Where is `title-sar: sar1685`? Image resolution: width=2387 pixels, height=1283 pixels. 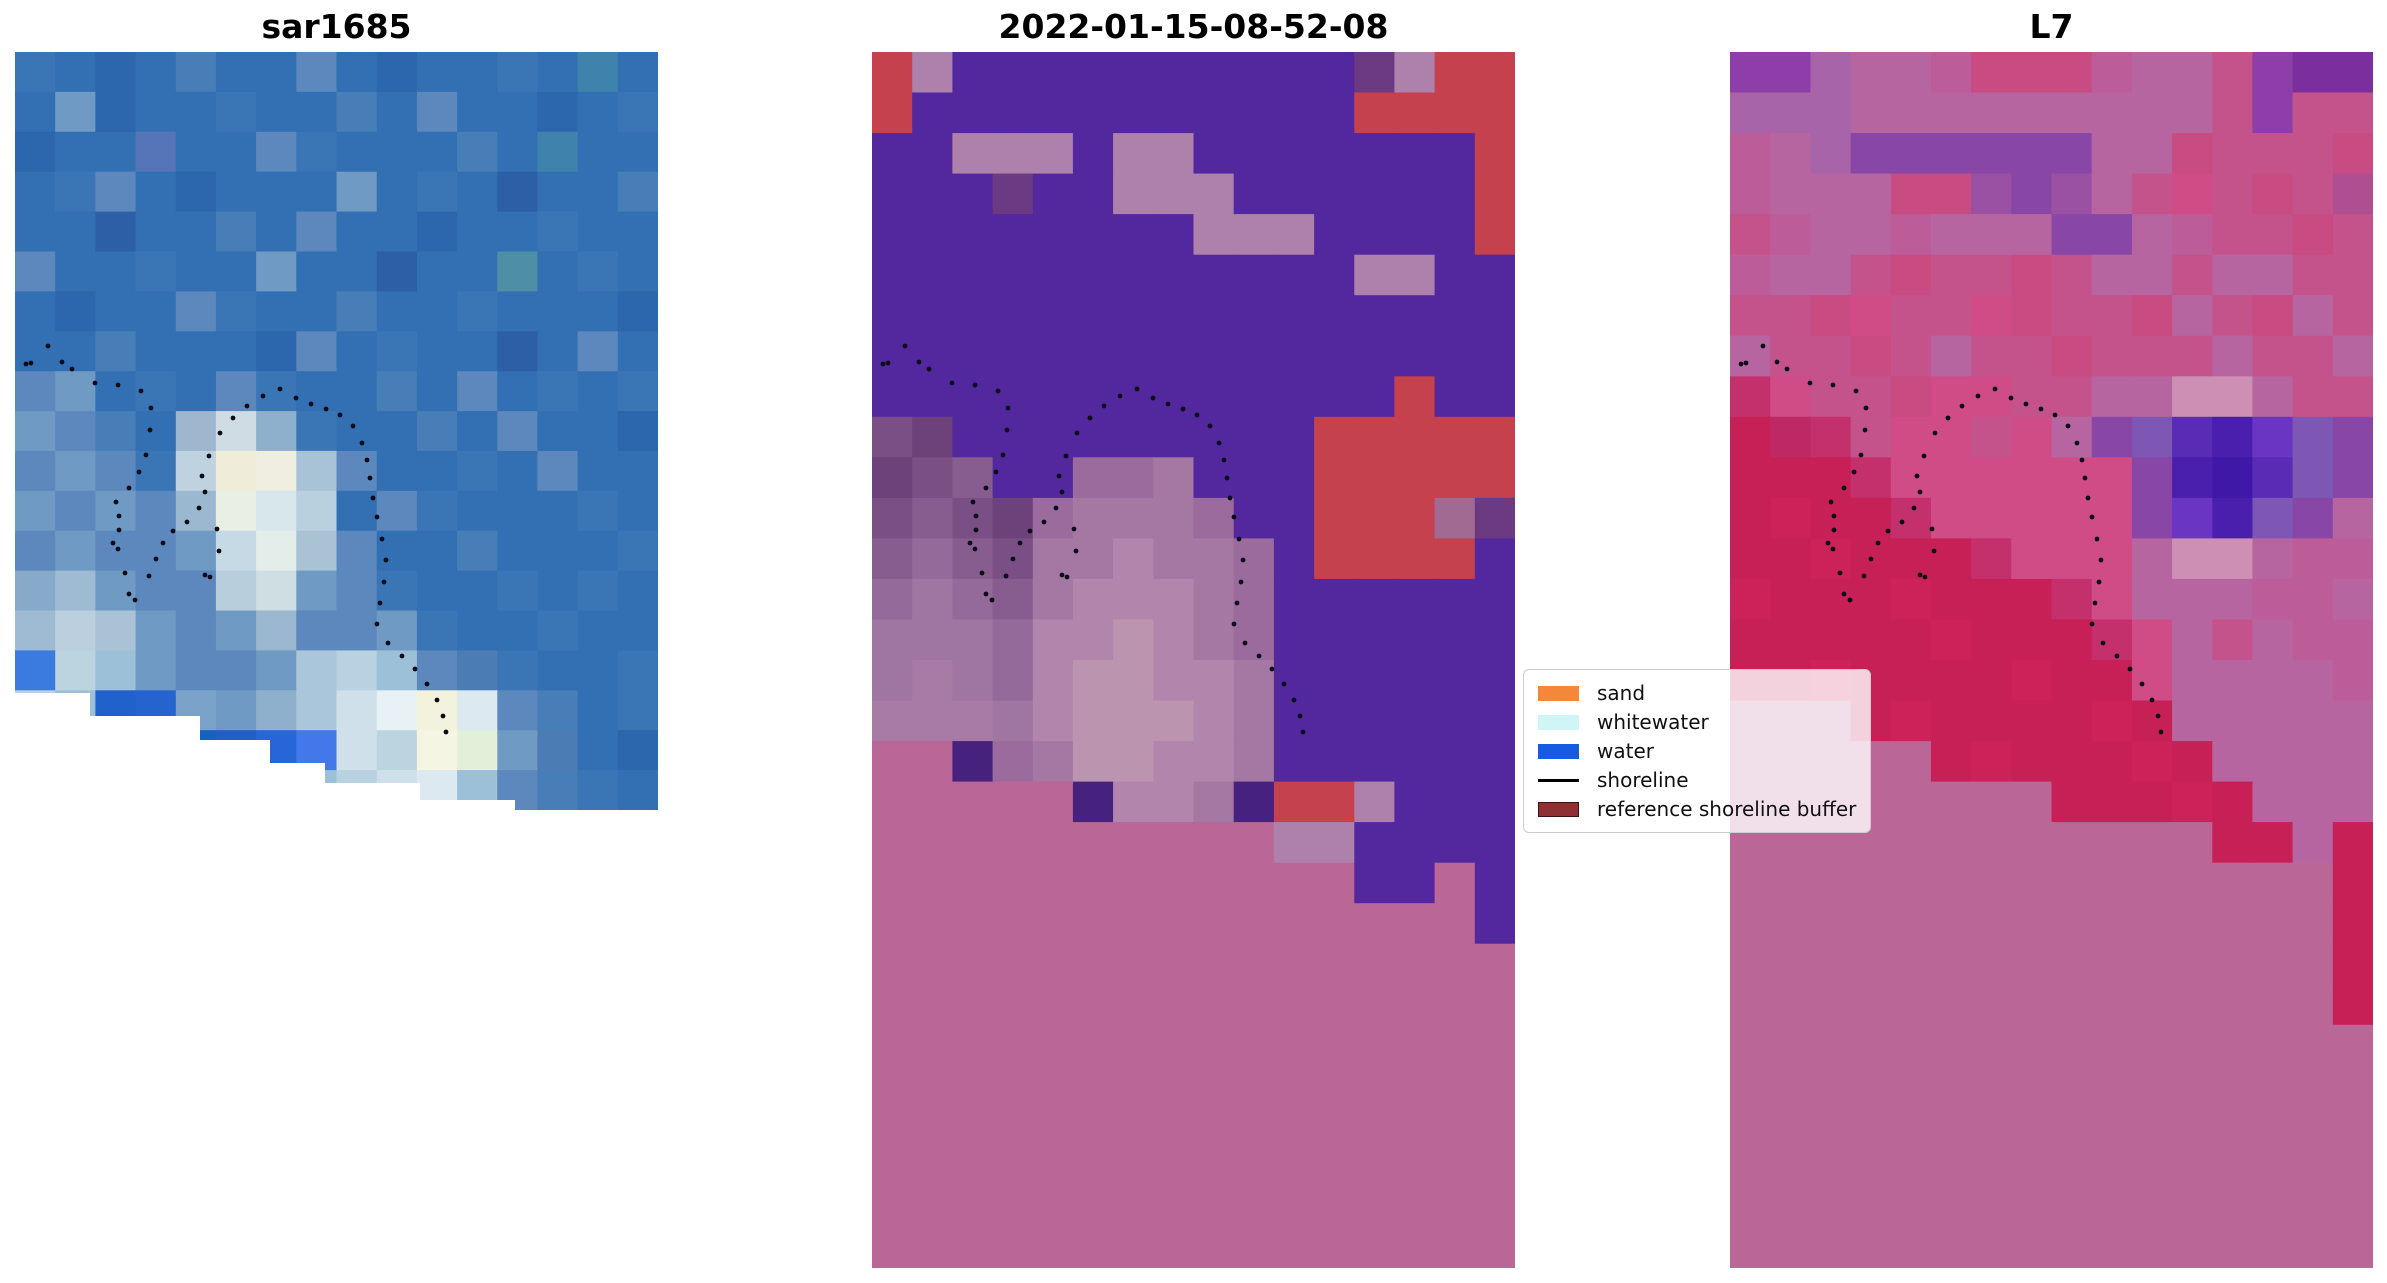 title-sar: sar1685 is located at coordinates (336, 26).